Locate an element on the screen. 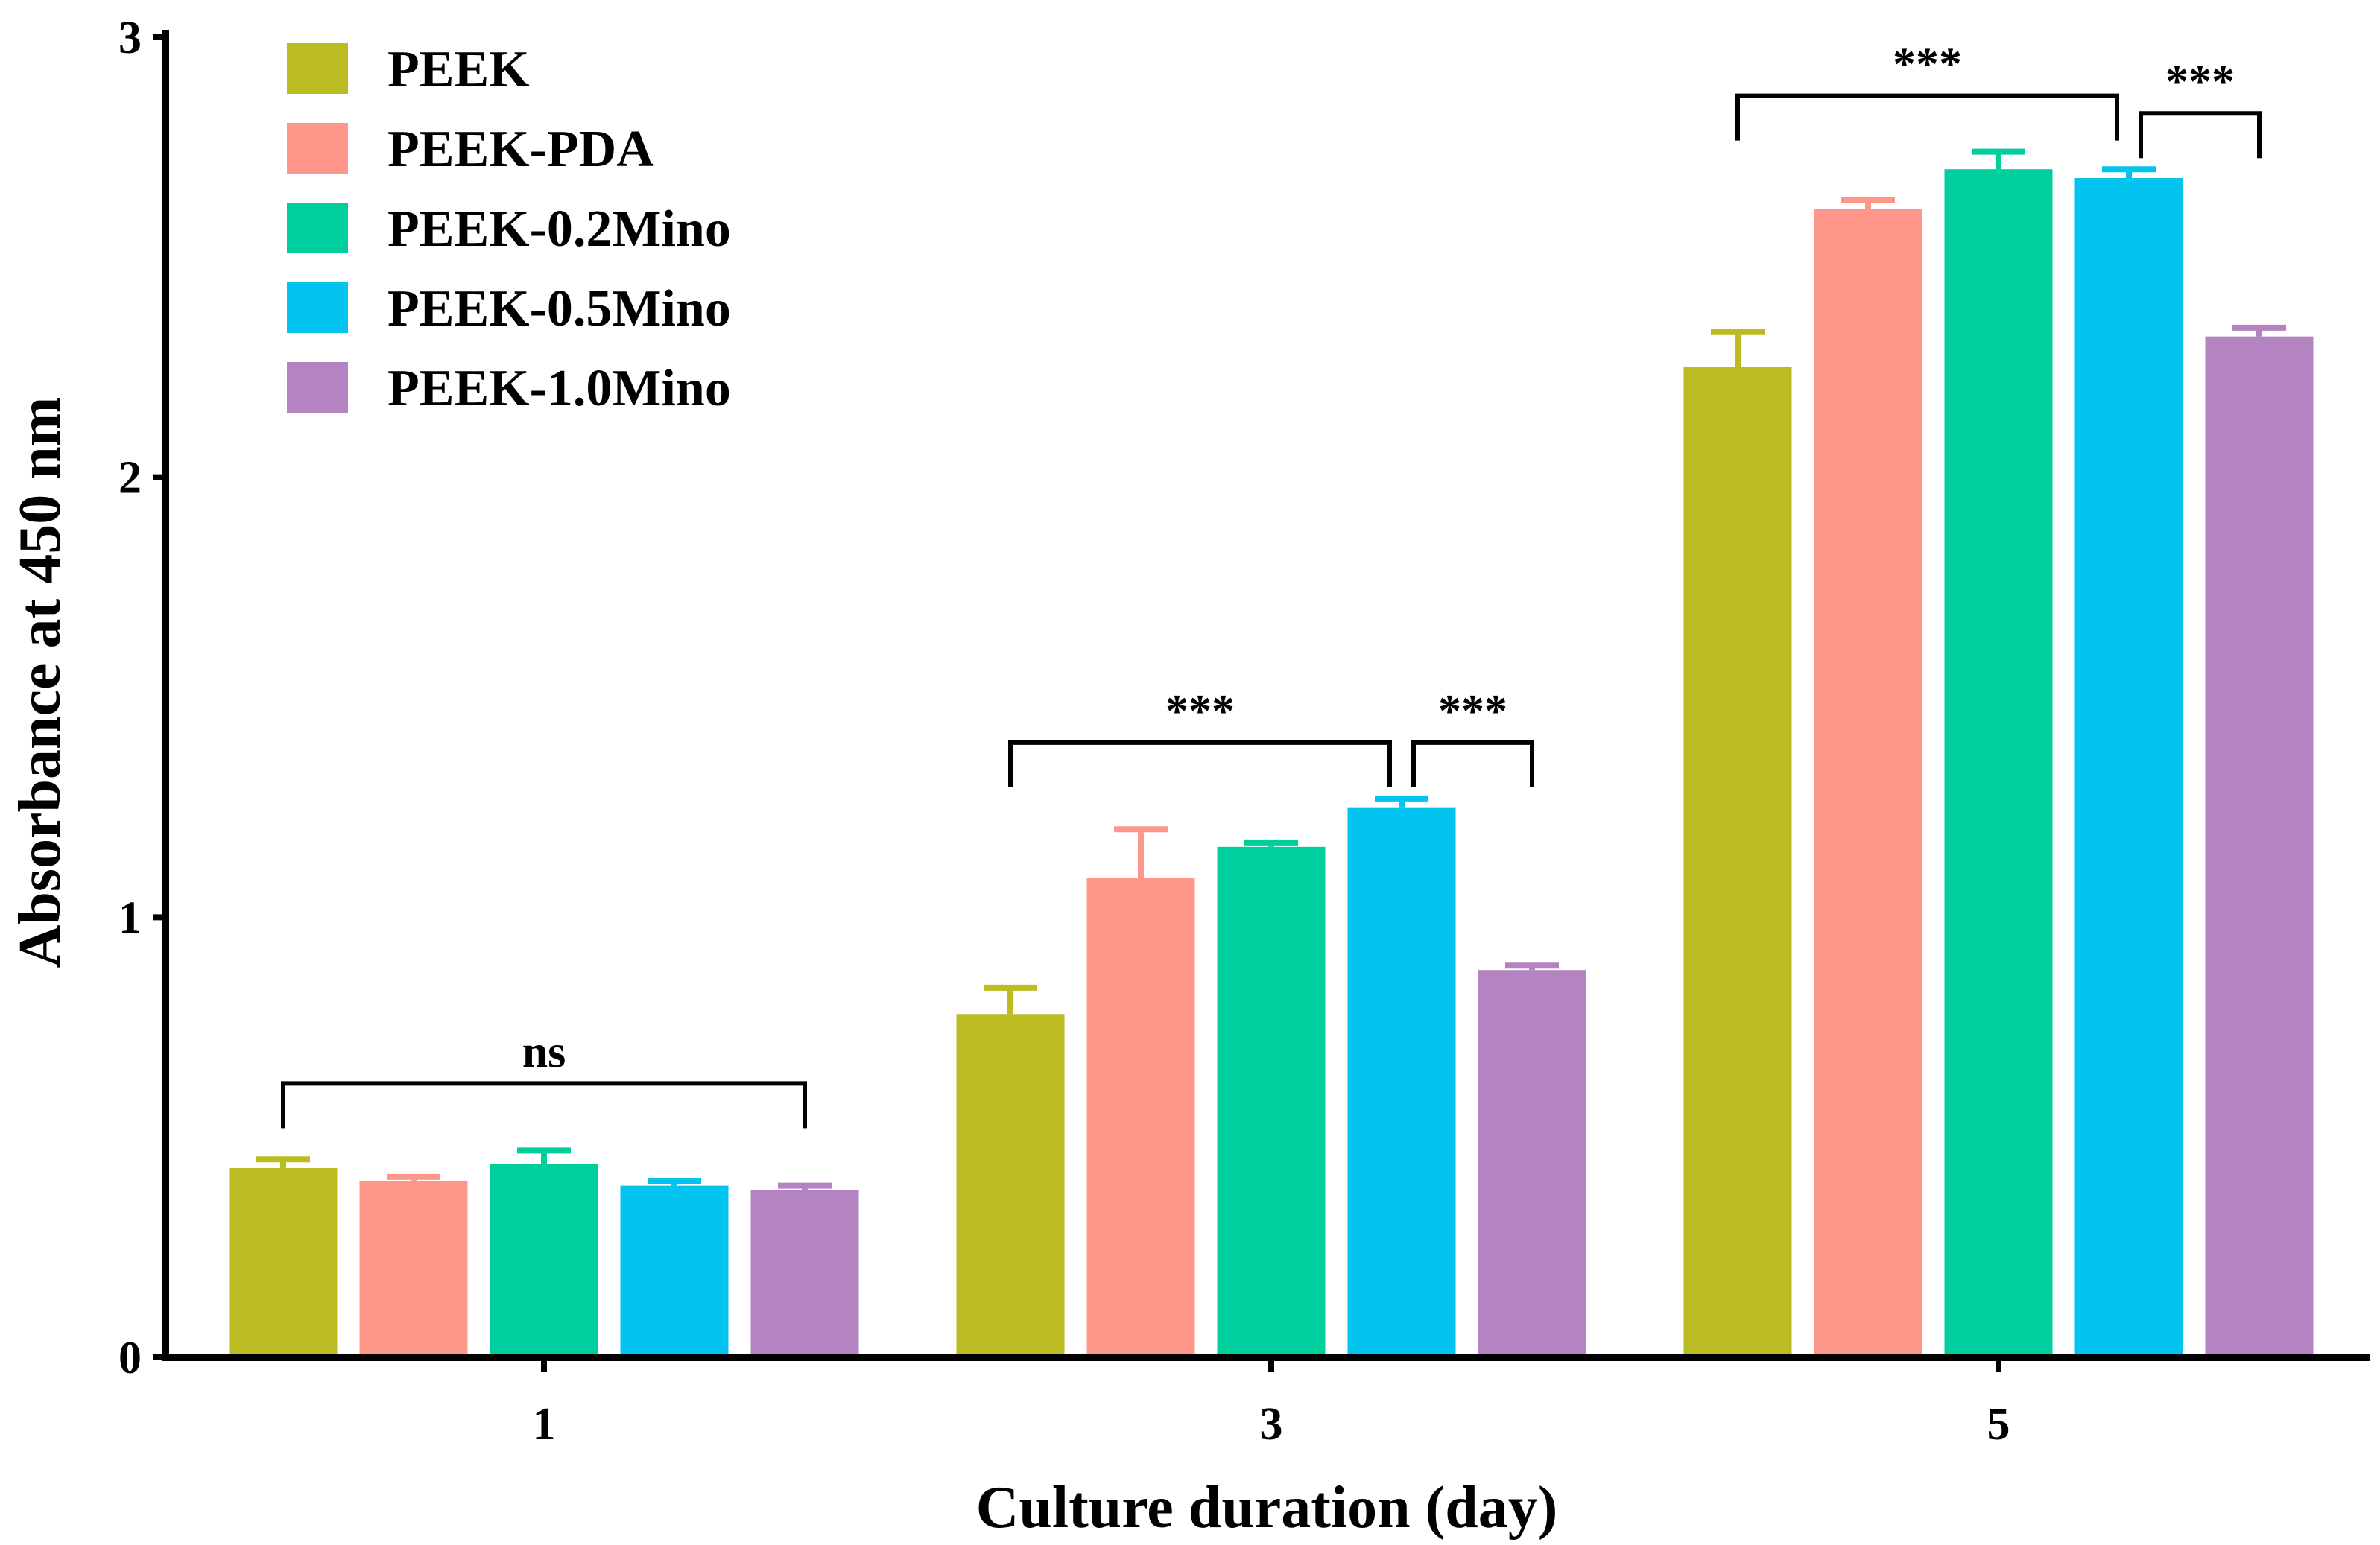  legend-label: PEEK-1.0Mino is located at coordinates (559, 389).